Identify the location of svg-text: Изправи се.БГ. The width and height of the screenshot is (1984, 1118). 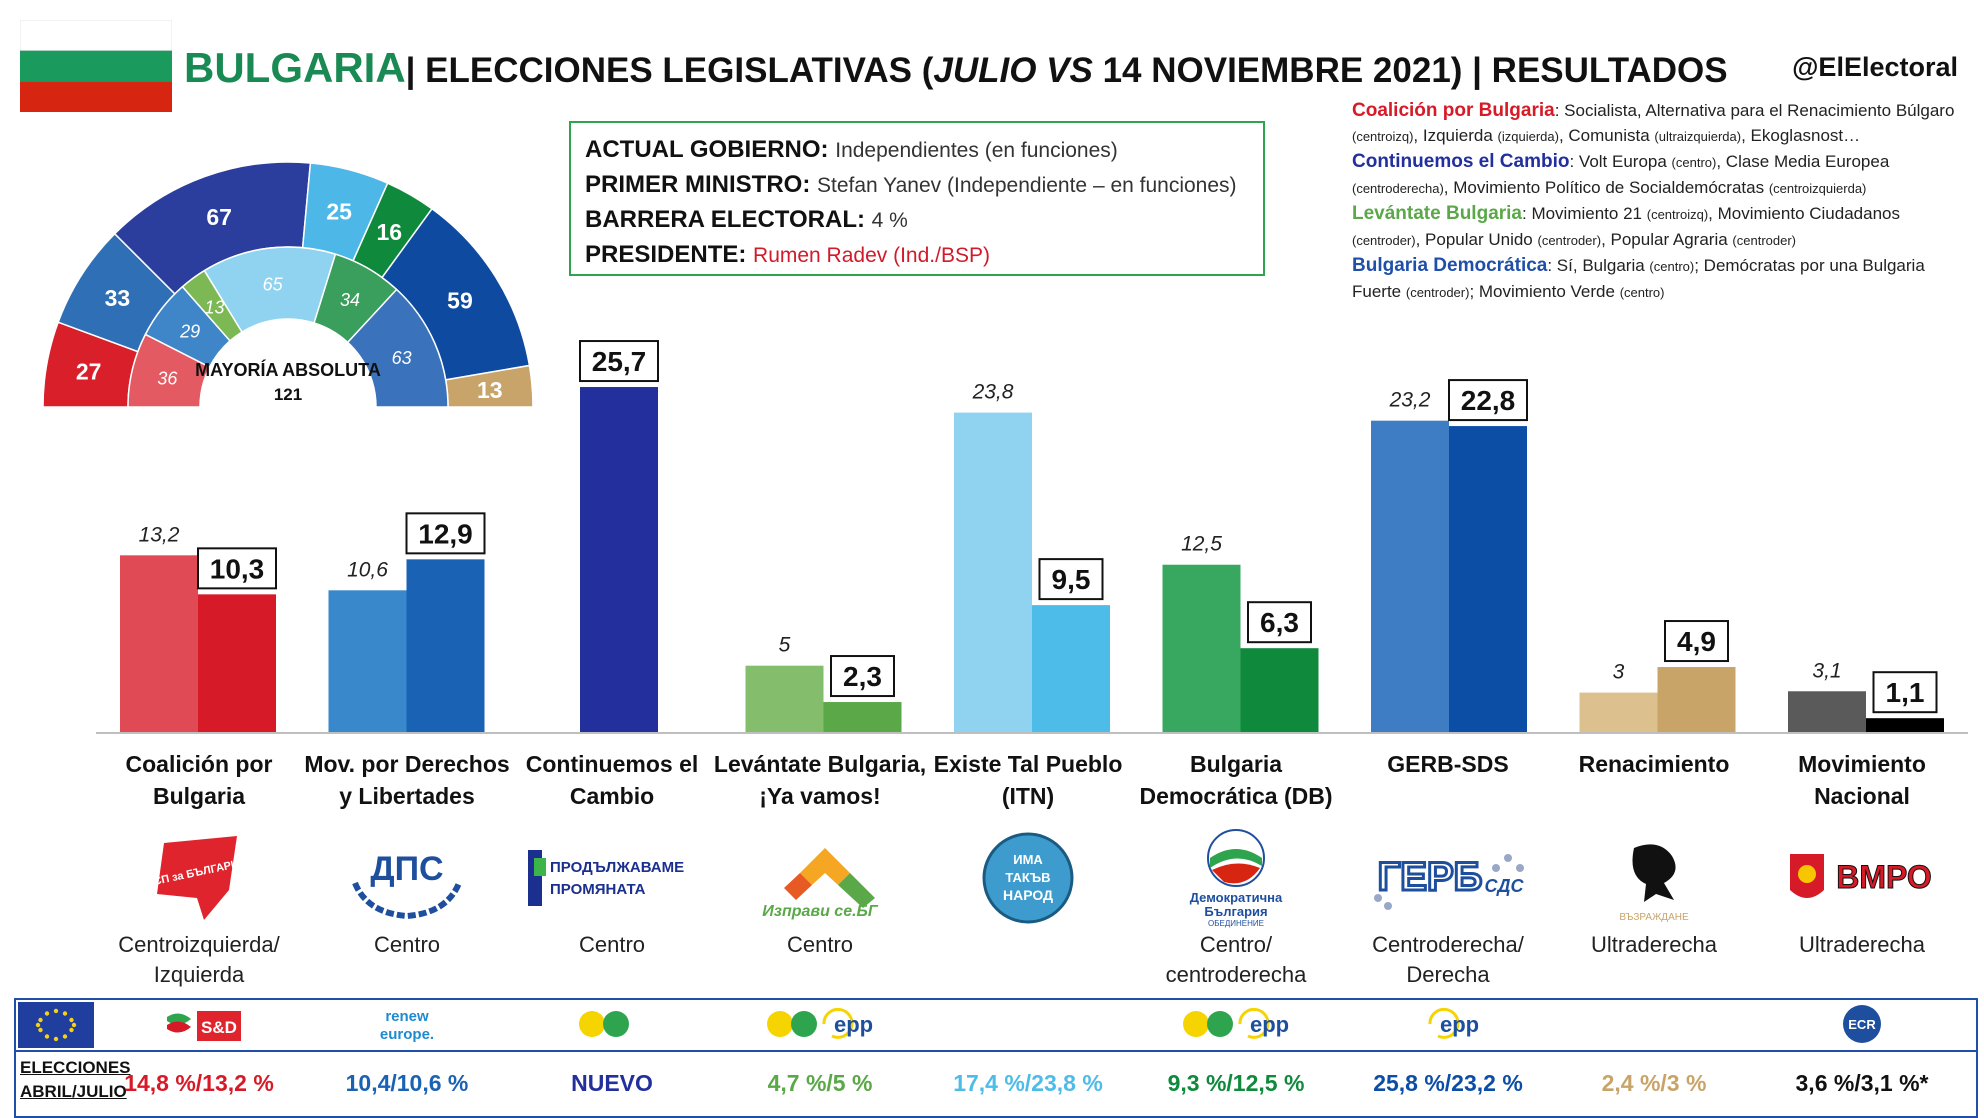
(820, 911).